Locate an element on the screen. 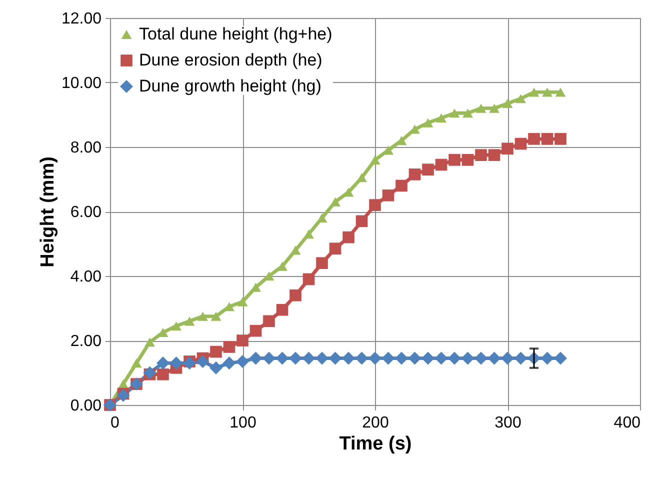 This screenshot has width=659, height=478. y-axis-title: Height (mm) is located at coordinates (47, 212).